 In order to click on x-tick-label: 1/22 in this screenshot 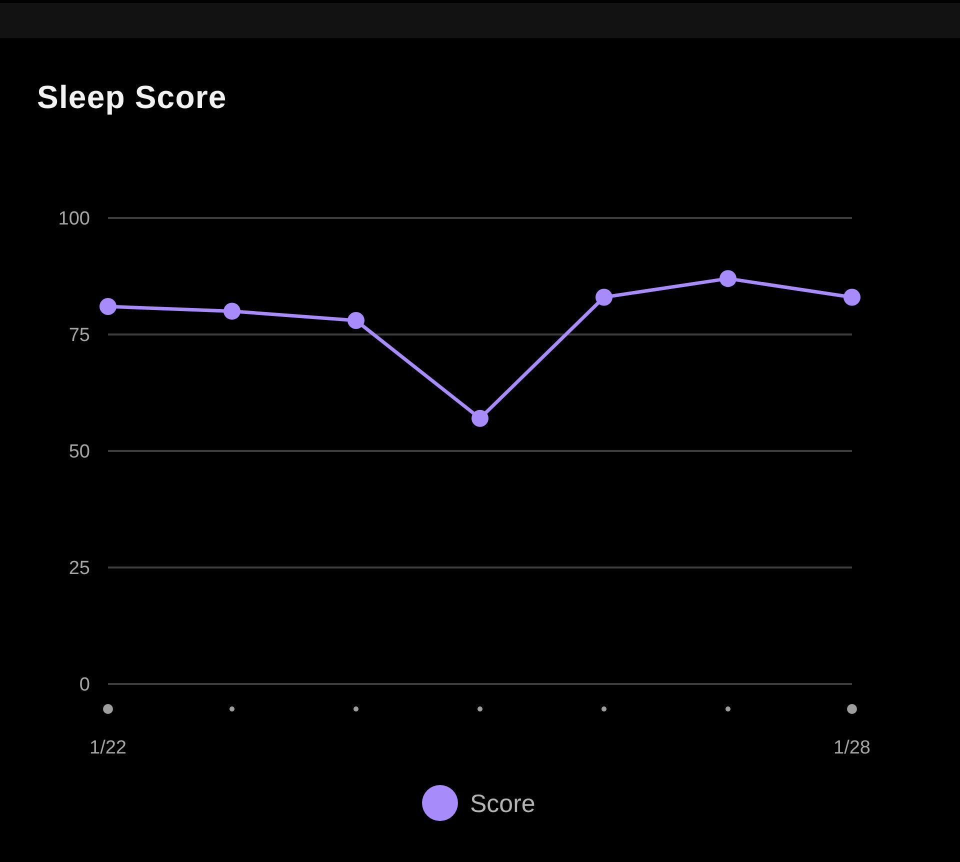, I will do `click(108, 748)`.